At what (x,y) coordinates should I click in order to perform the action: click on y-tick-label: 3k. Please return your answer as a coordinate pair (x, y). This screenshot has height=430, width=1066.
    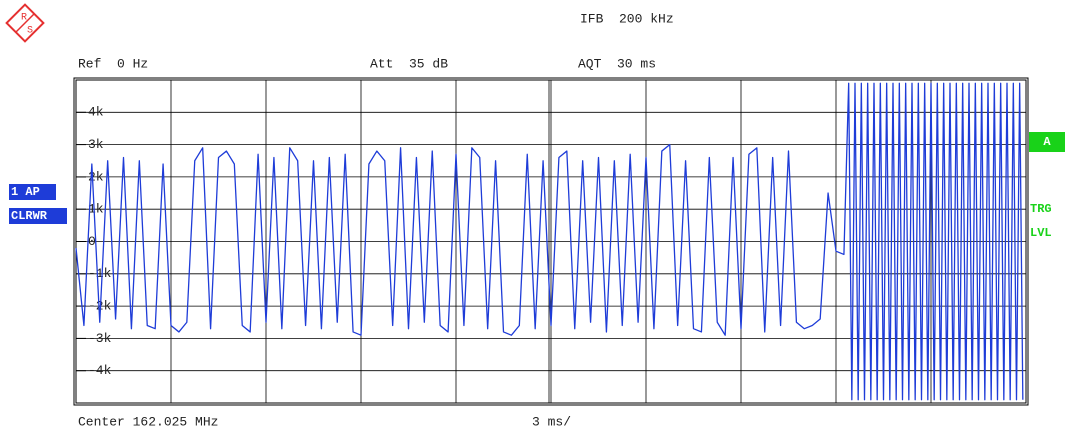
    Looking at the image, I should click on (96, 144).